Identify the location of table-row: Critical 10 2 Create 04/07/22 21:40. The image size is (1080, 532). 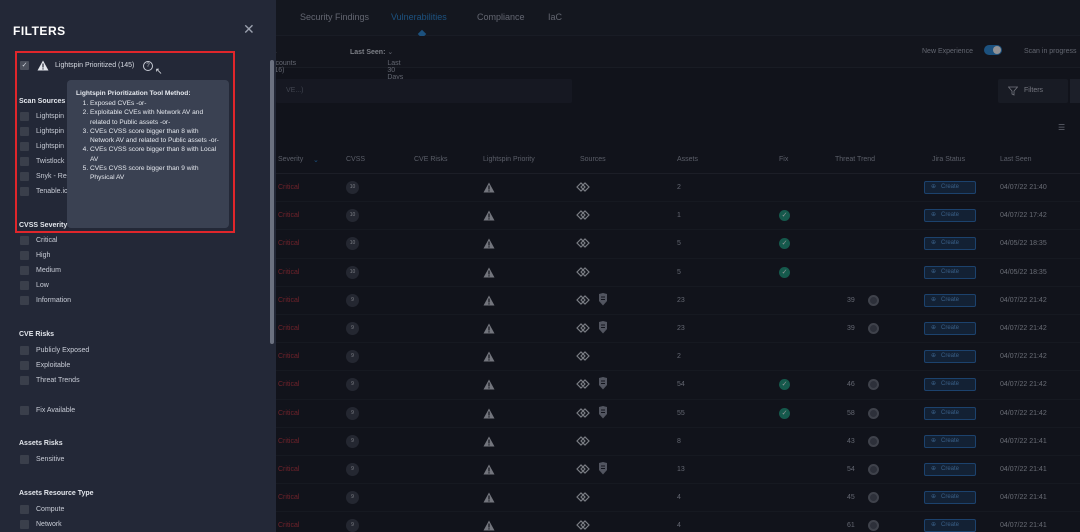
(678, 188).